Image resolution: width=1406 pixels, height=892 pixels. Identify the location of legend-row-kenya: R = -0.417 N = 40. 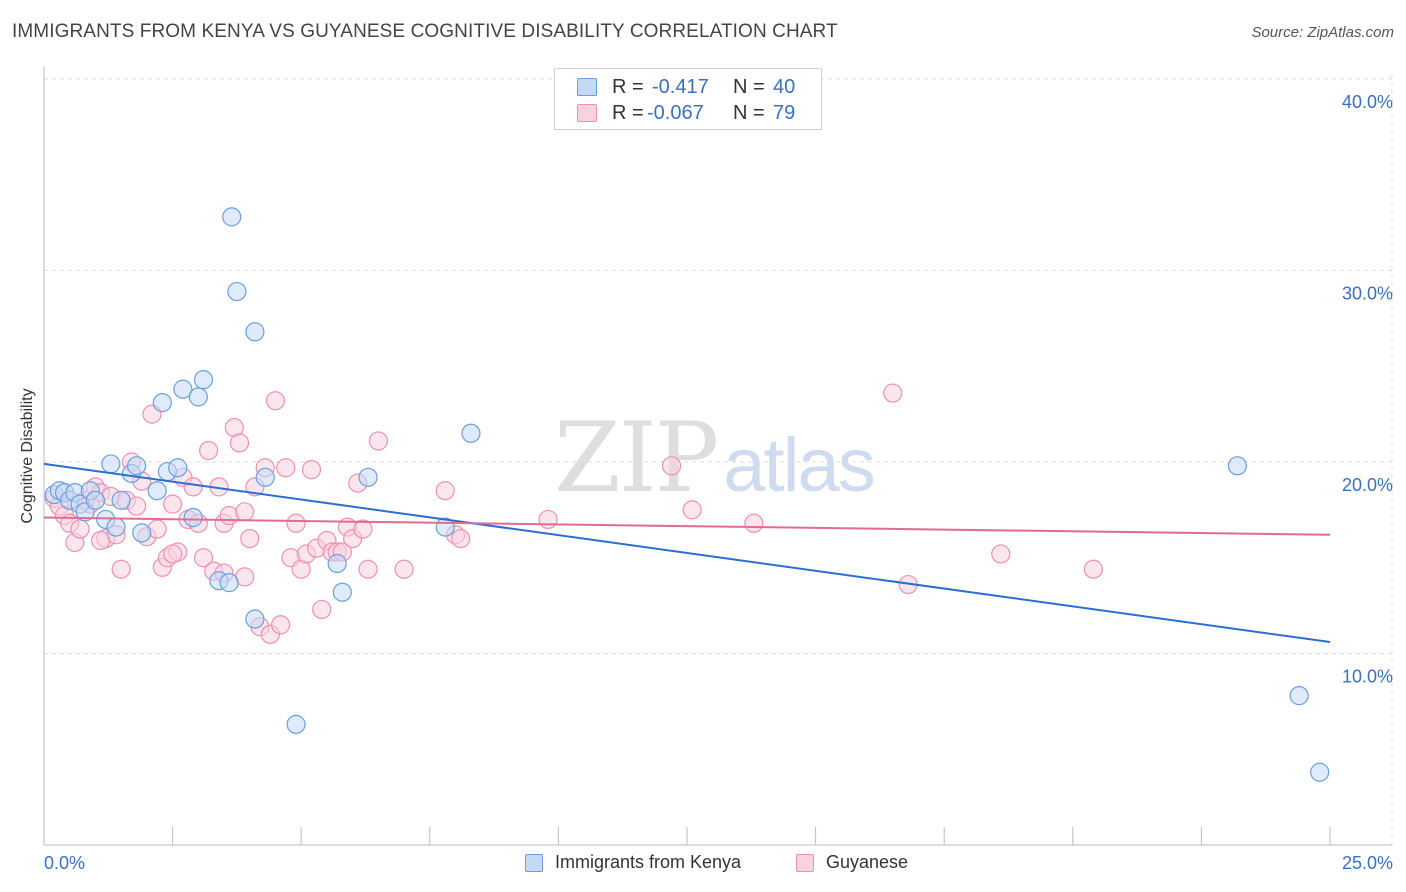
(689, 87).